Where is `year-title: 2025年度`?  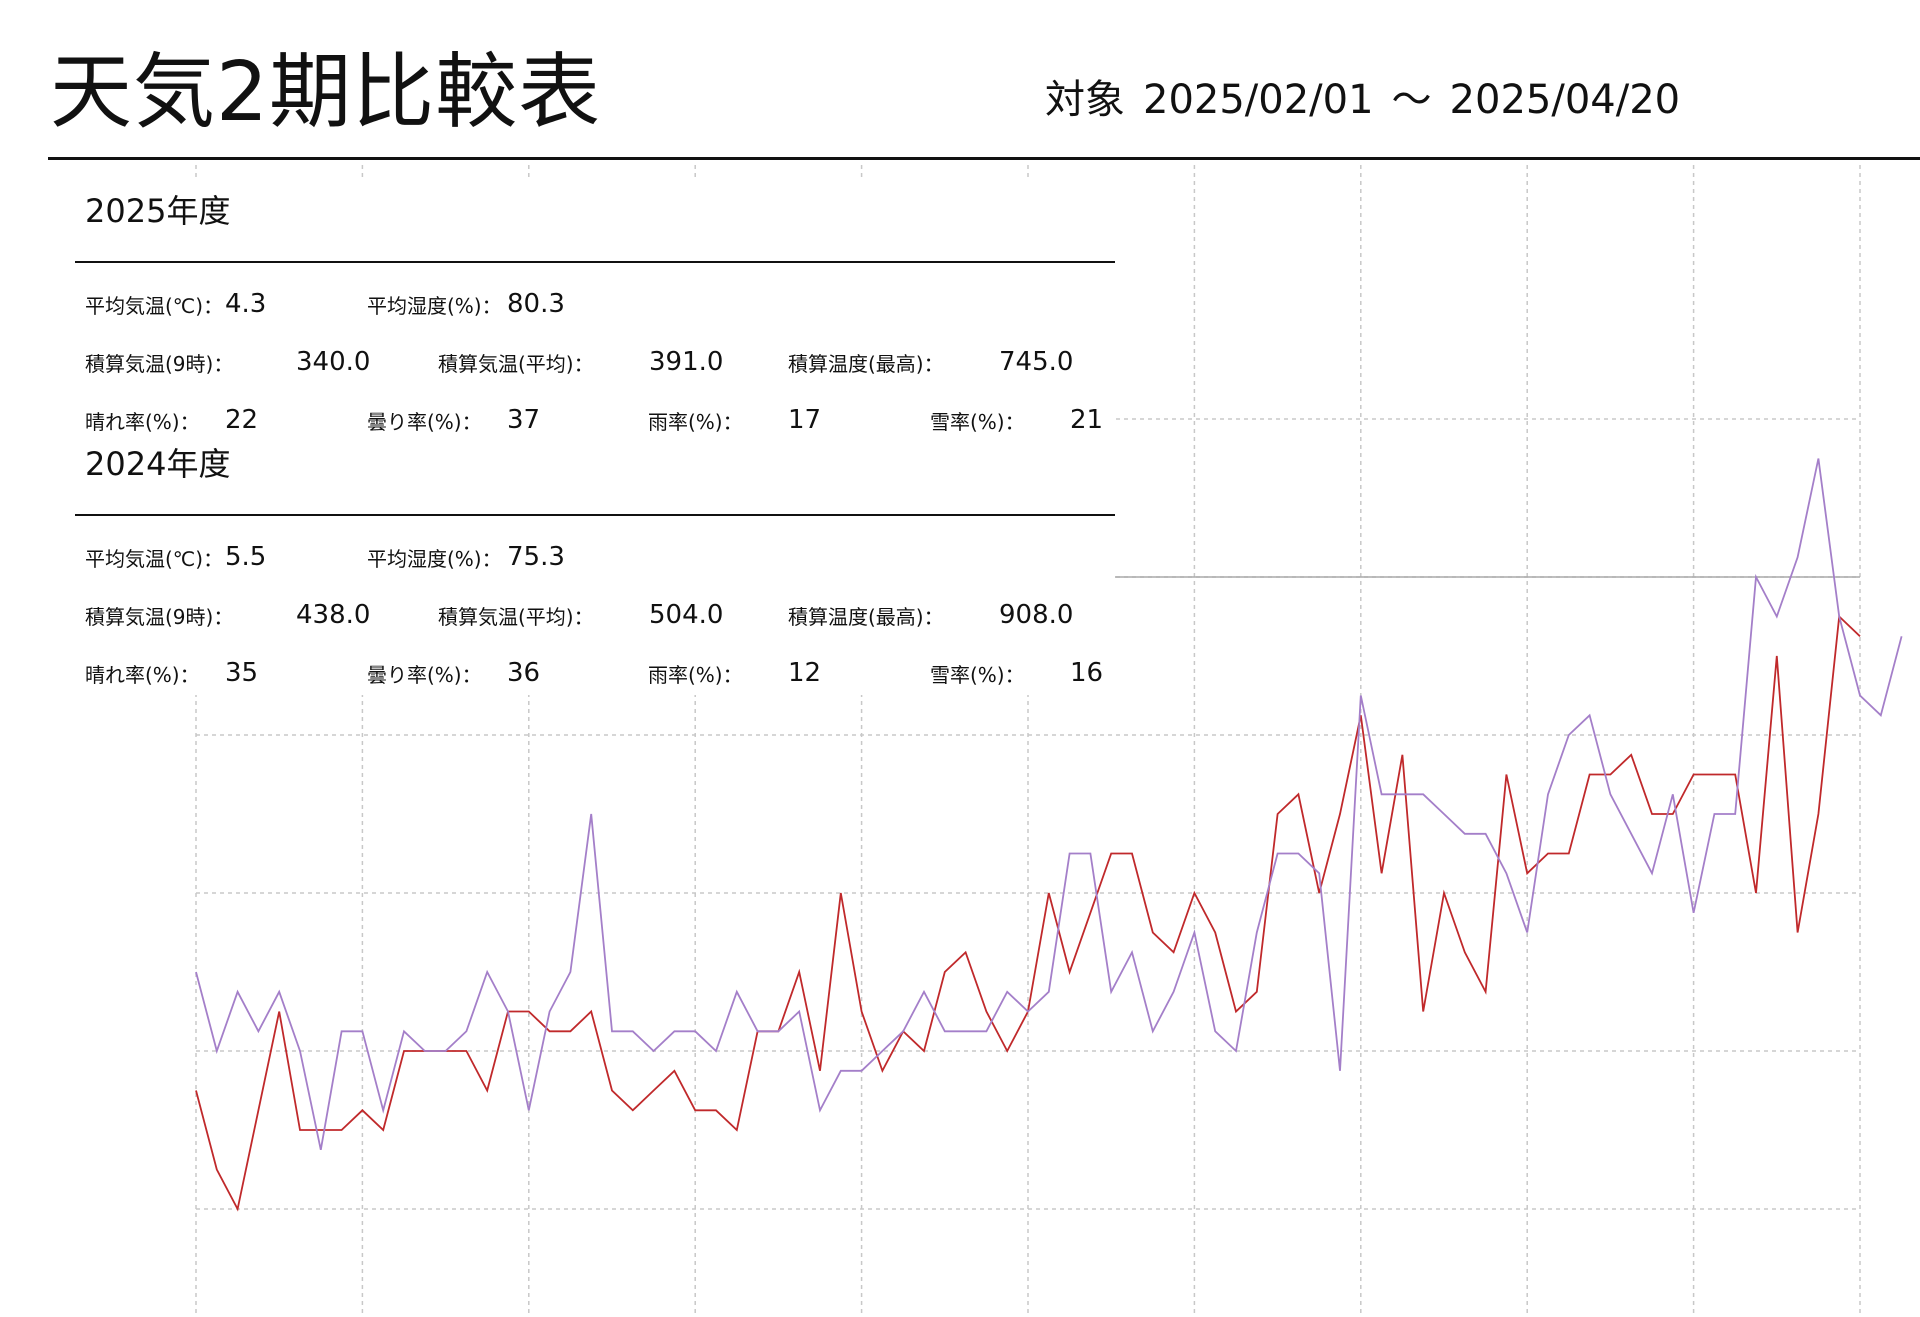
year-title: 2025年度 is located at coordinates (158, 211).